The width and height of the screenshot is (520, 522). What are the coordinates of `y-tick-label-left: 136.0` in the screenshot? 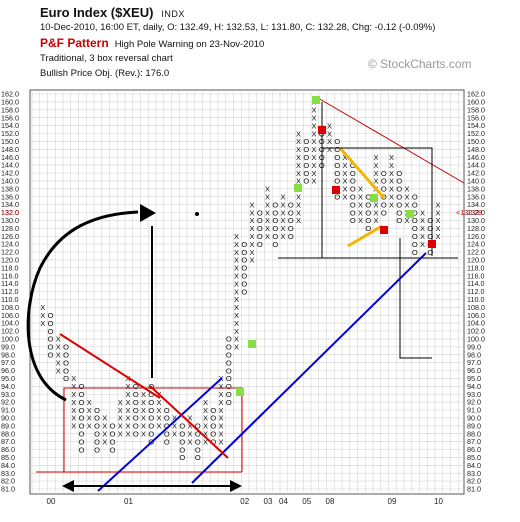 It's located at (10, 196).